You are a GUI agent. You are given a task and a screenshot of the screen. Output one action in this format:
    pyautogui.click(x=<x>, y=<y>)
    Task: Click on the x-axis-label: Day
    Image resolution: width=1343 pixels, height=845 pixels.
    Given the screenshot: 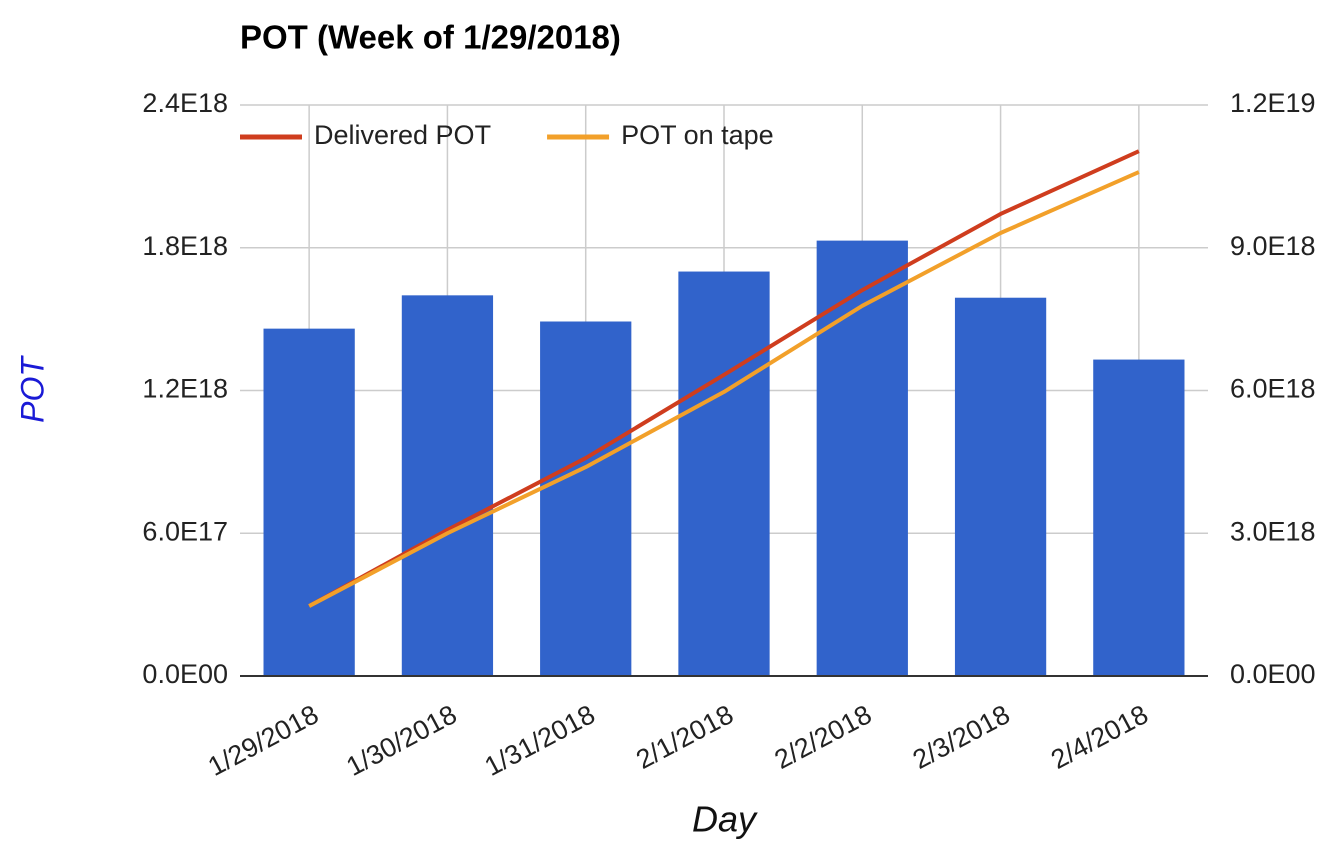 What is the action you would take?
    pyautogui.click(x=725, y=819)
    